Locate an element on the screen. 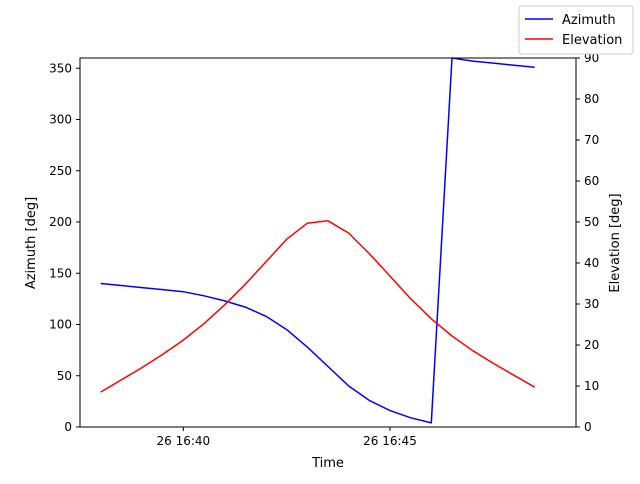  legend: Azimuth Elevation is located at coordinates (576, 30).